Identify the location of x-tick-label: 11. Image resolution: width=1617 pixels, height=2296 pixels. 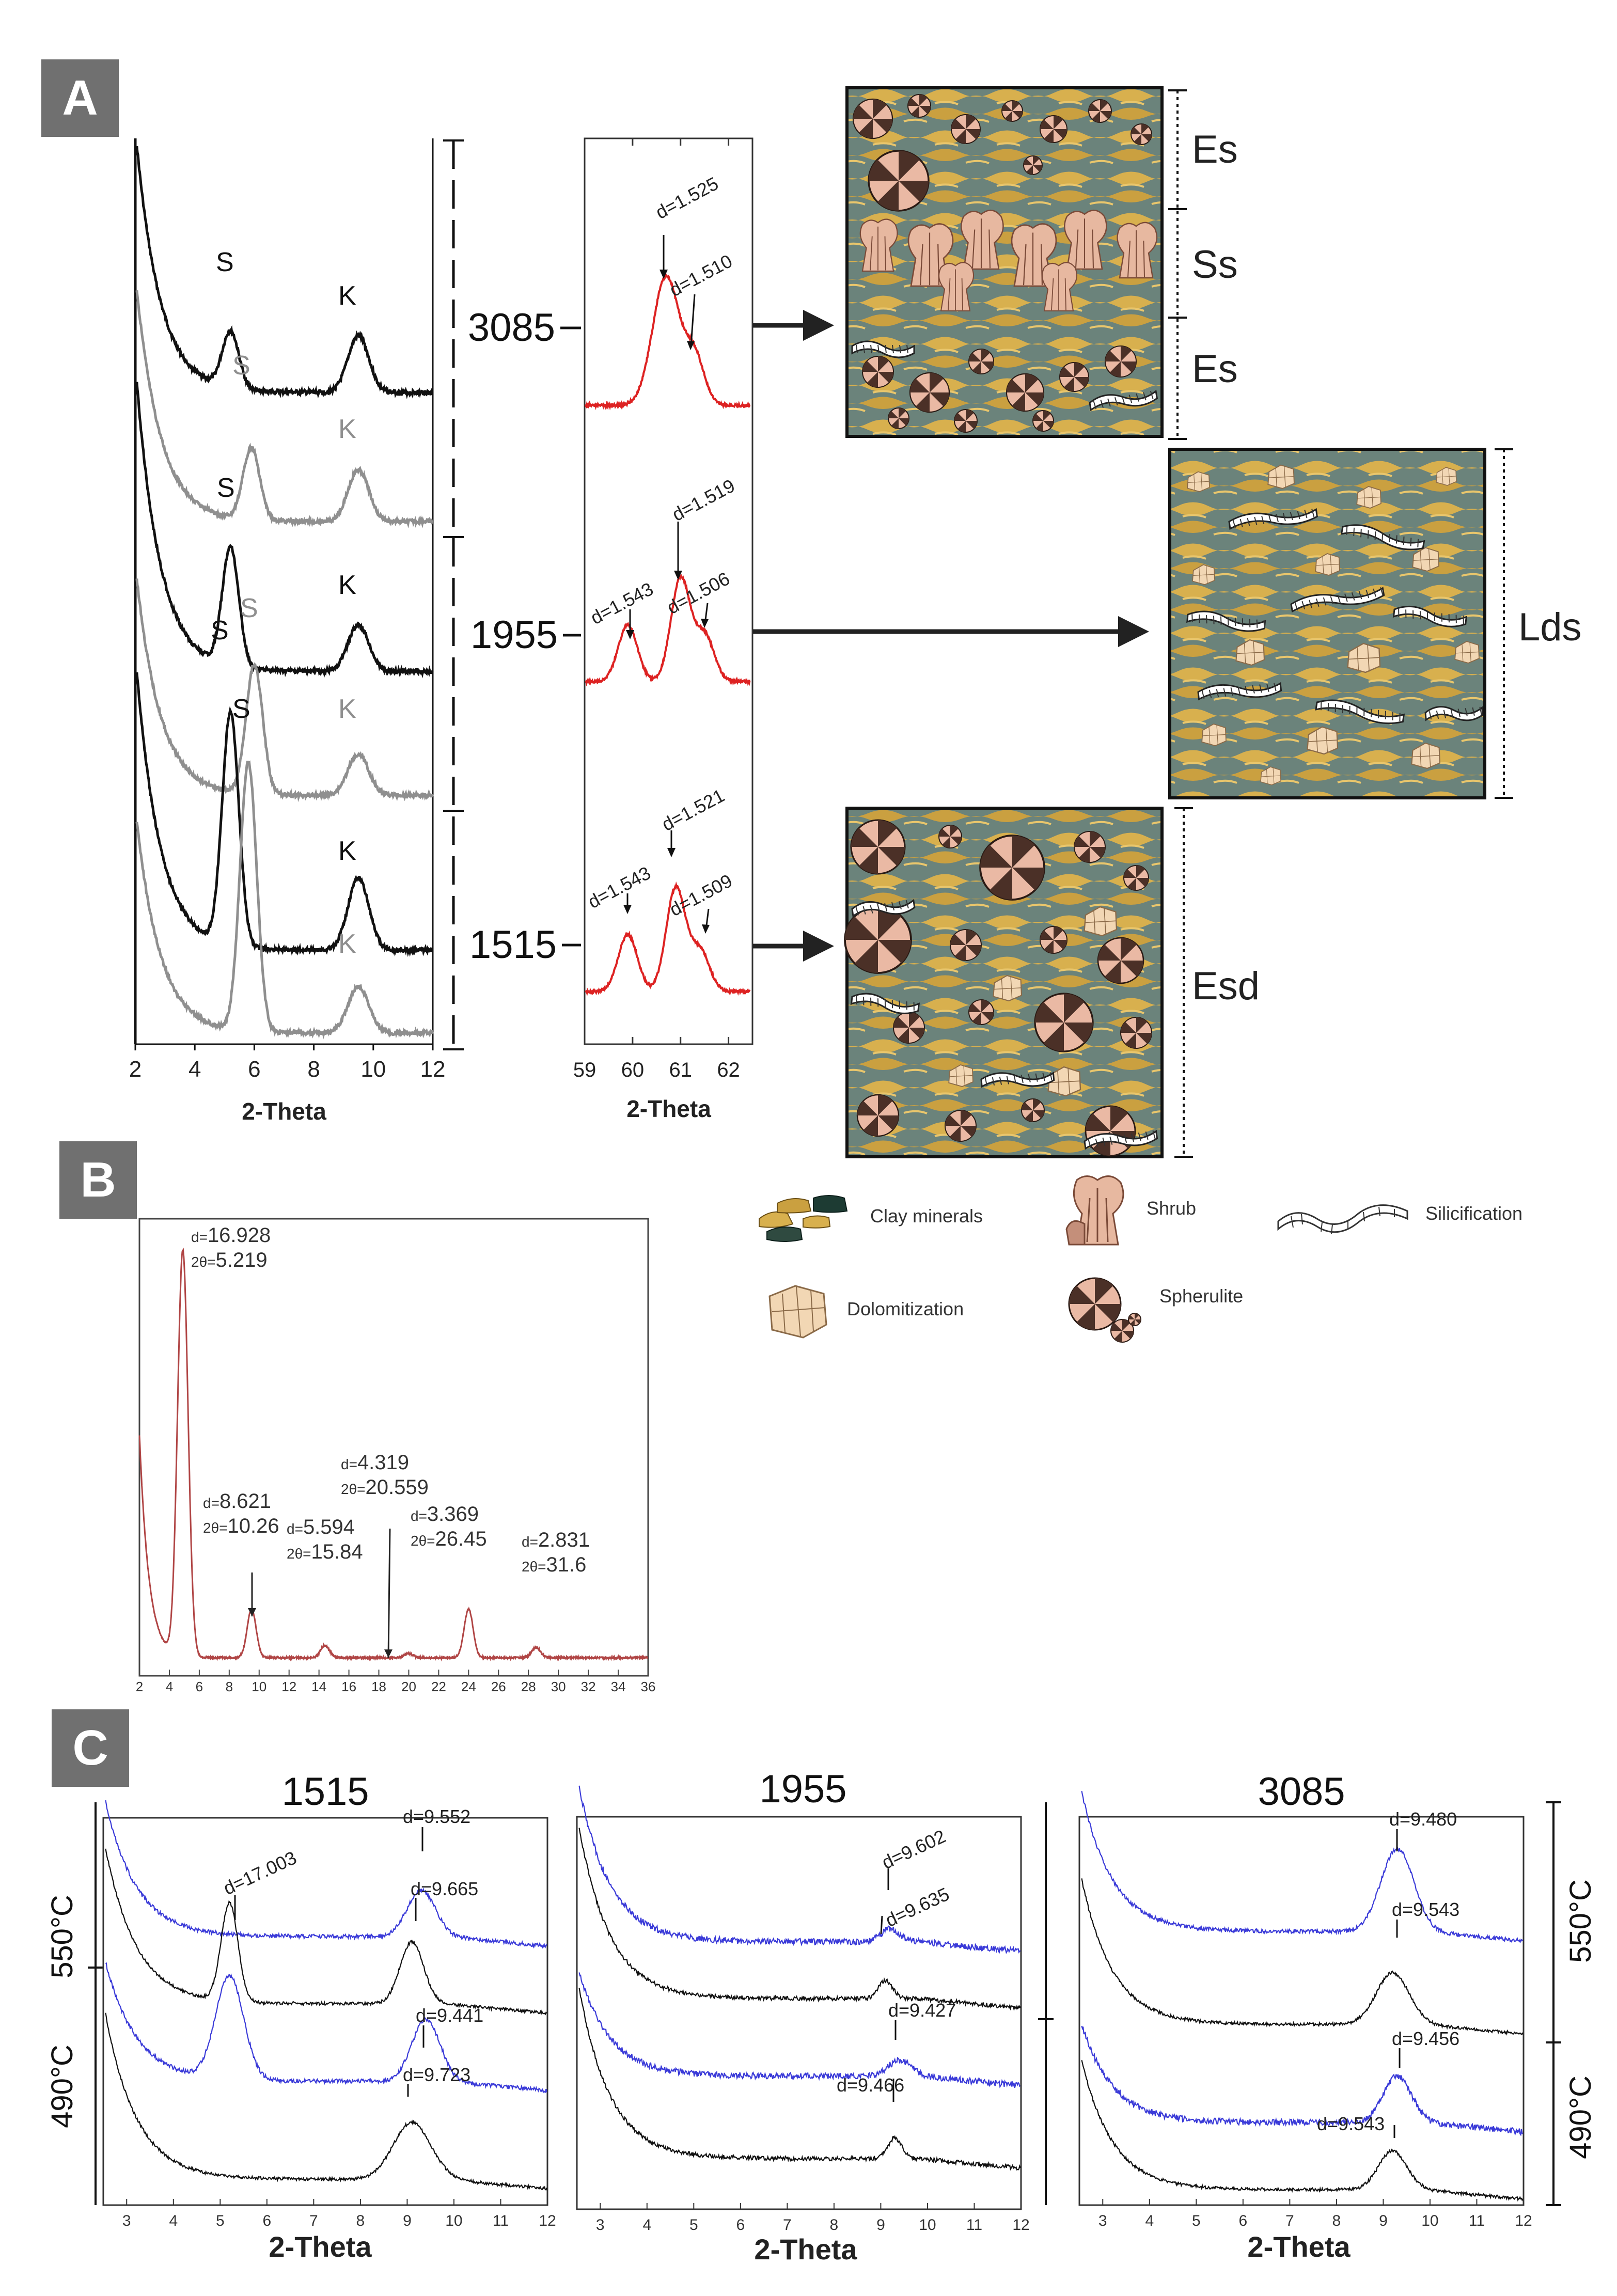
(501, 2220).